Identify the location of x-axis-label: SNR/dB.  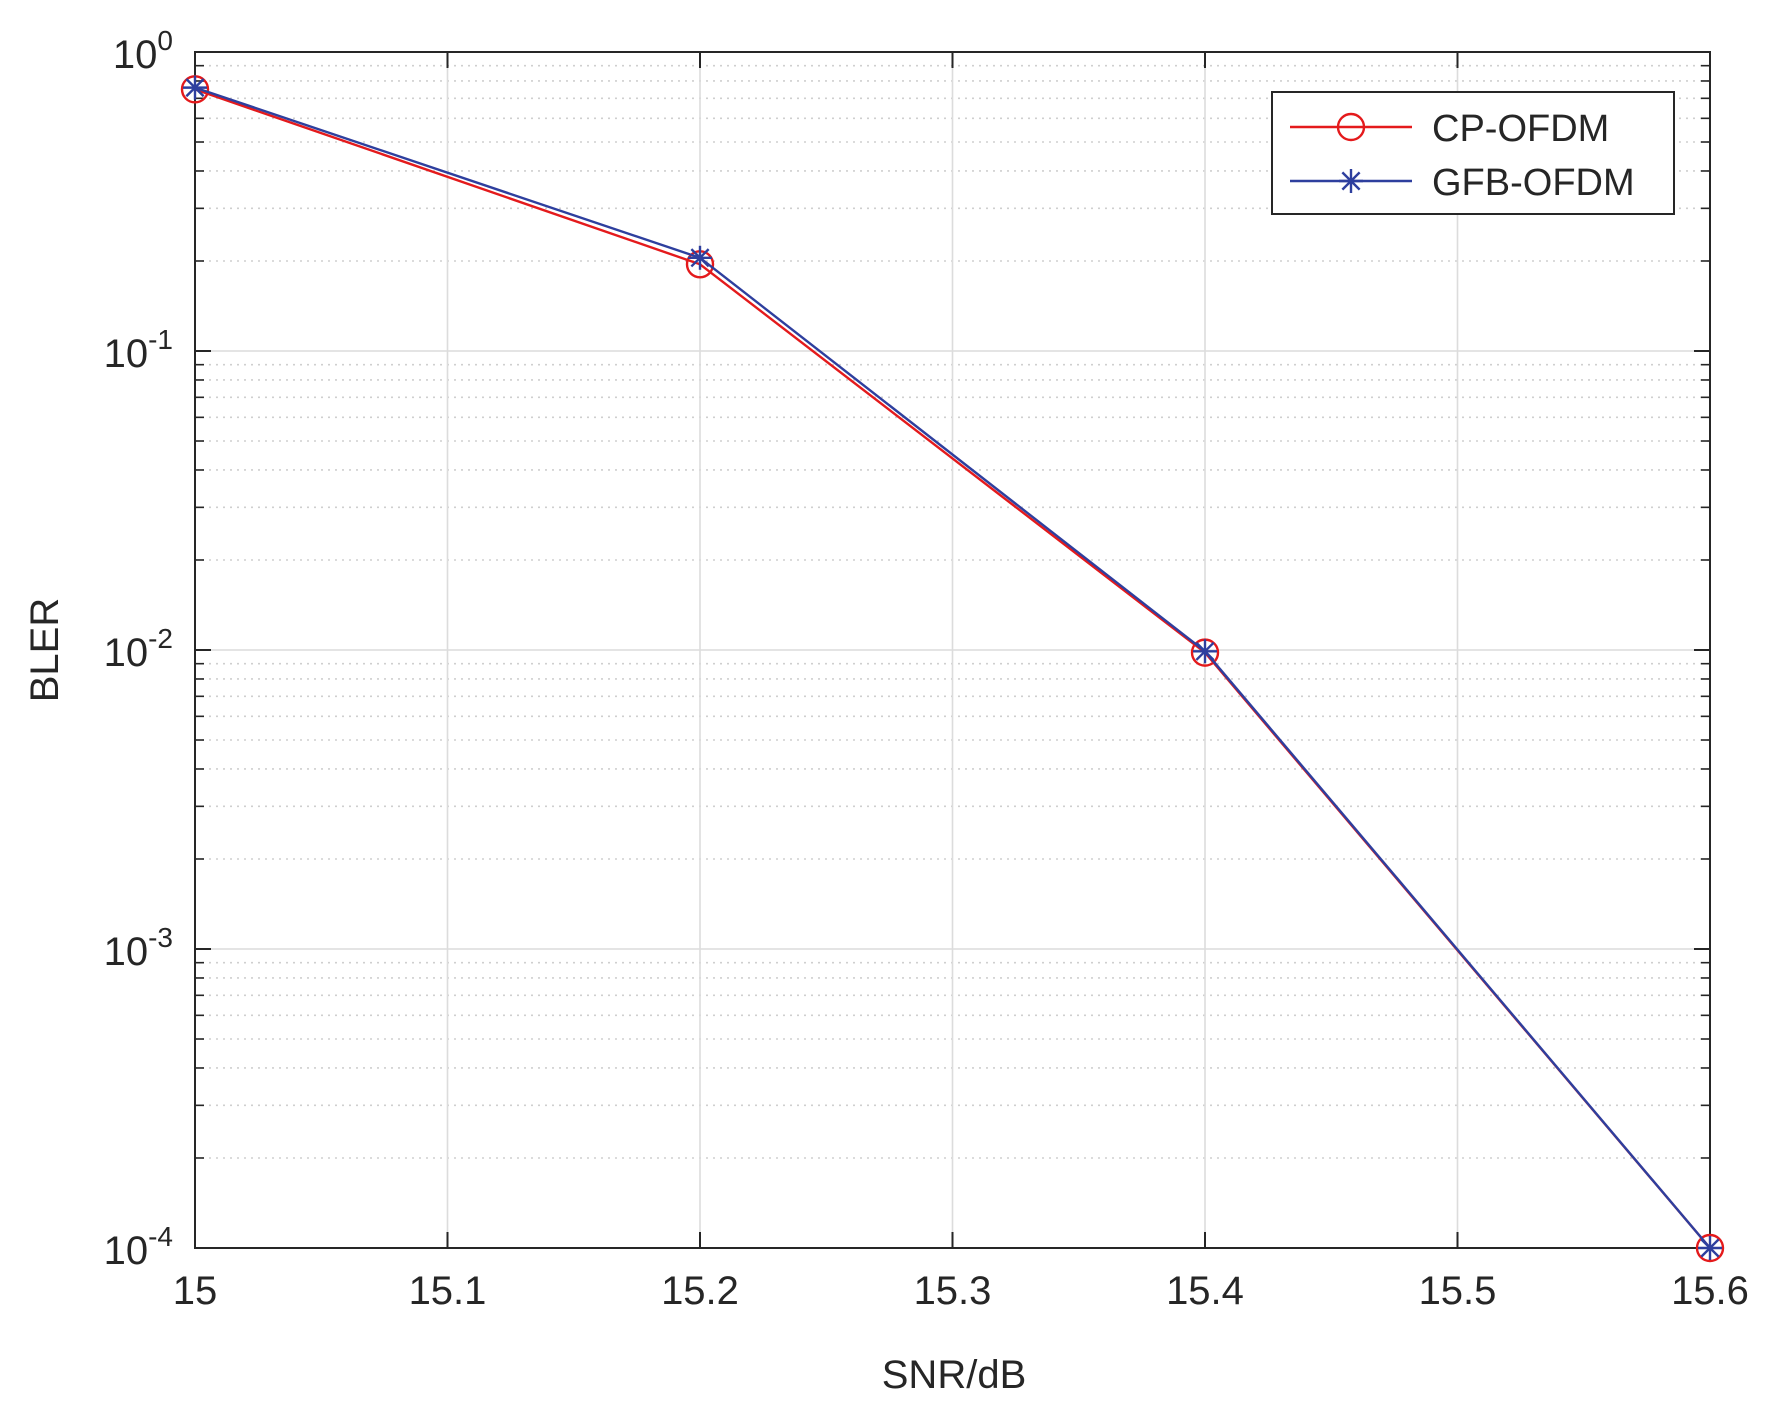
(954, 1375).